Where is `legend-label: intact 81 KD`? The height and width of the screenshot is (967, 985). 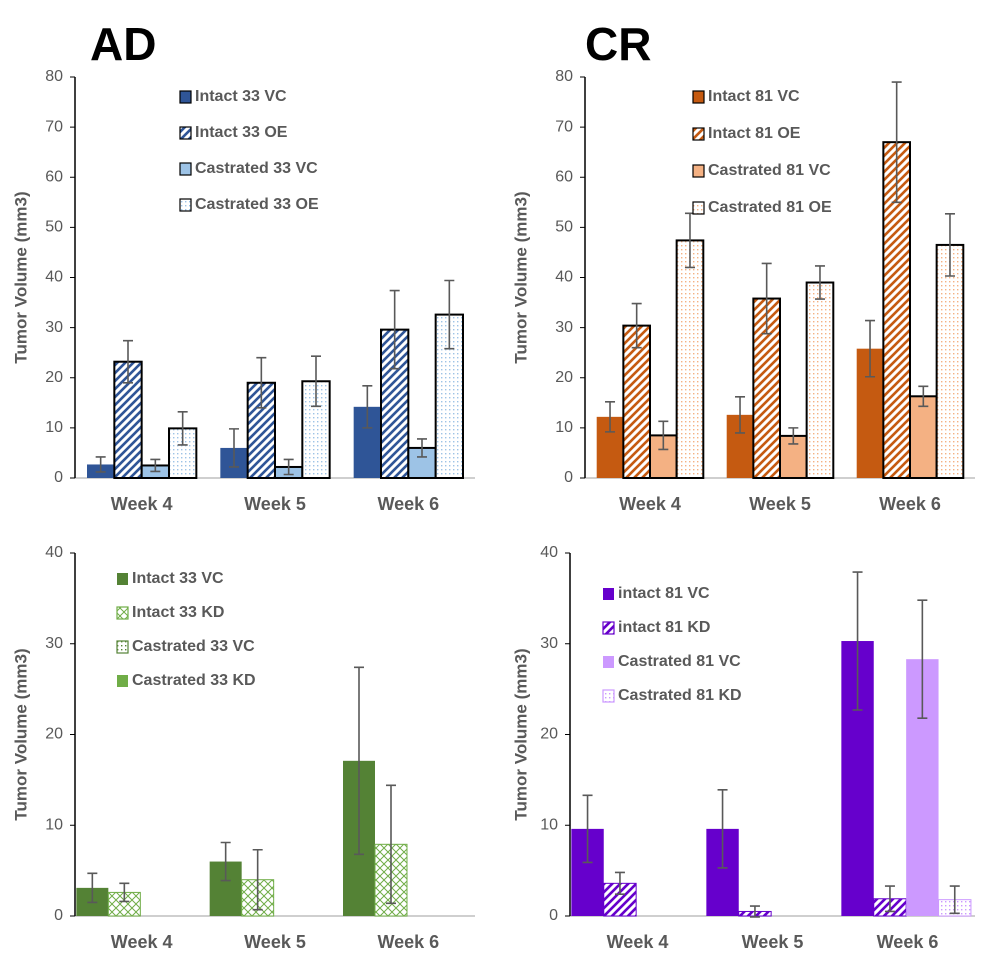 legend-label: intact 81 KD is located at coordinates (664, 627).